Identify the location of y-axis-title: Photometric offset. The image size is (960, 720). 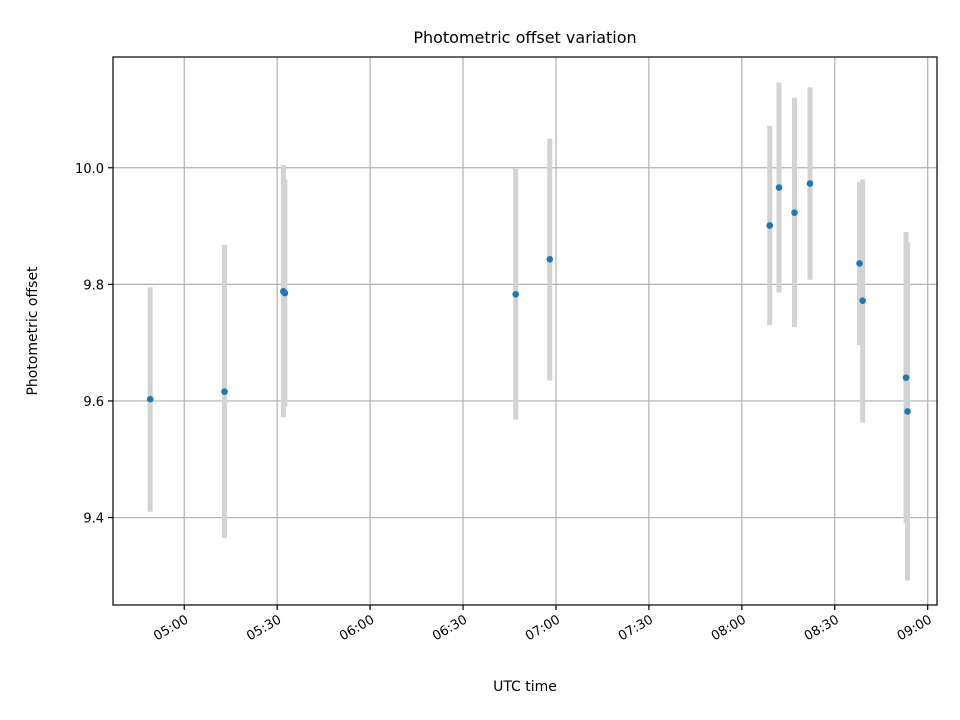
(33, 331).